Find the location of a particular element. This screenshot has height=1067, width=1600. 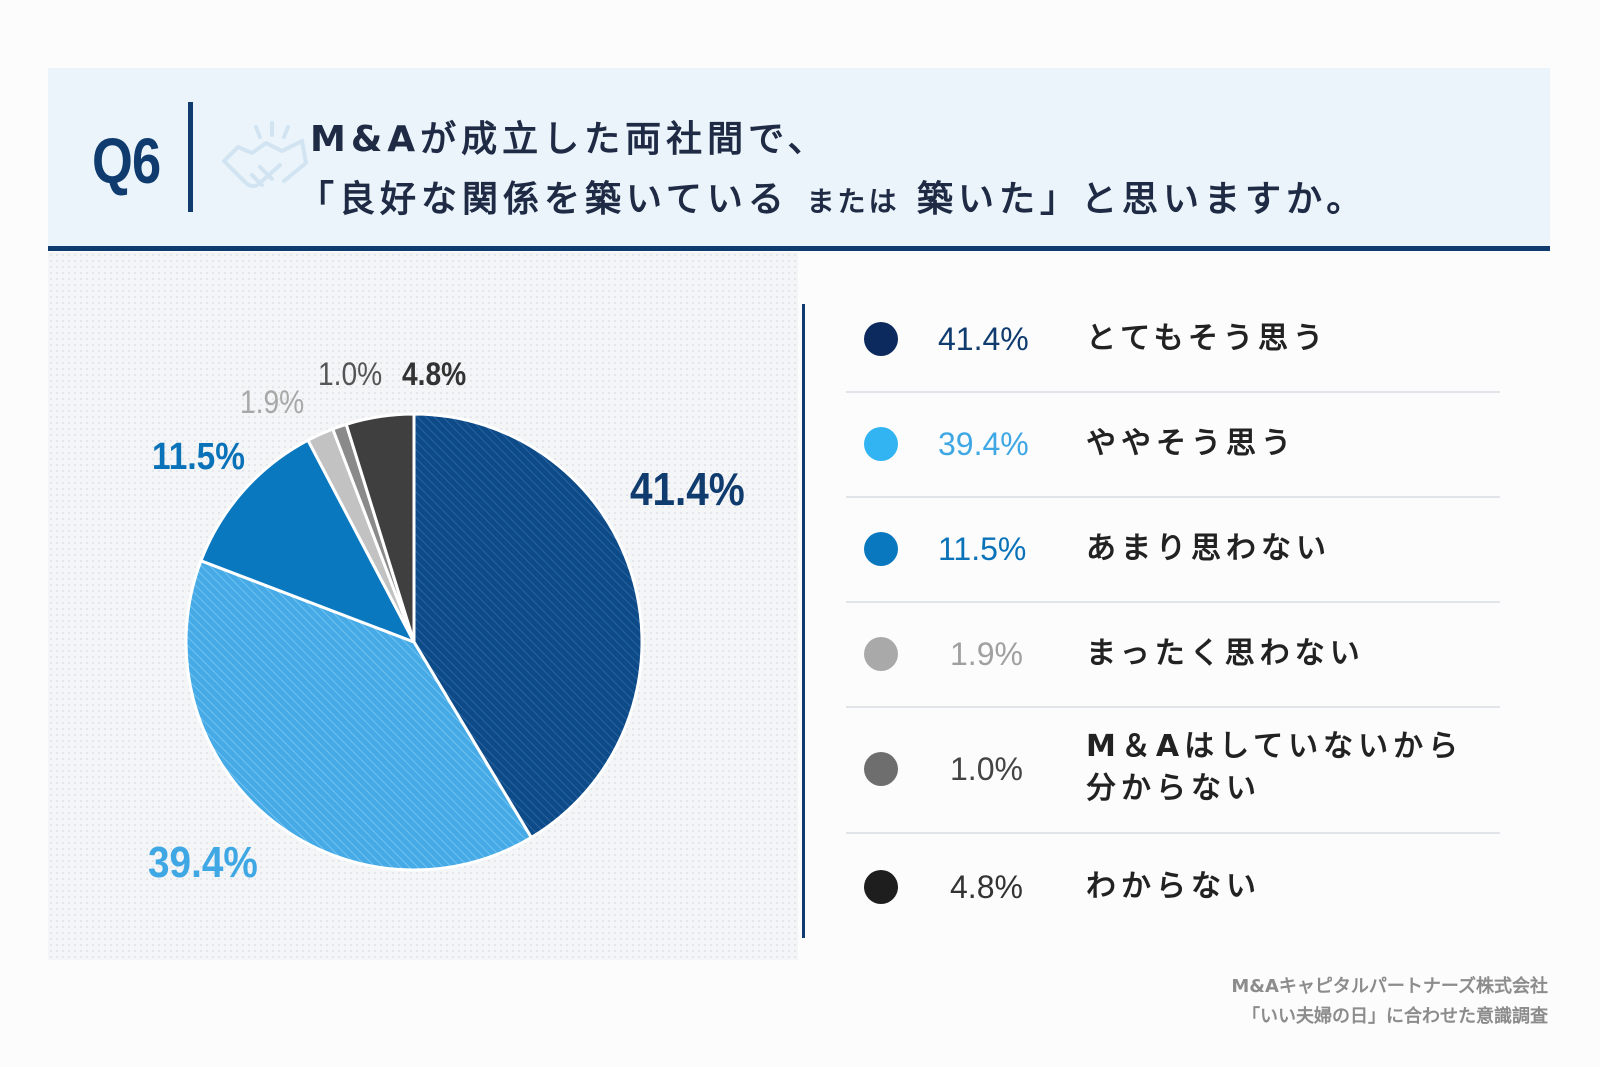

legend-item-dont-know: 4.8% わからない is located at coordinates (1173, 885).